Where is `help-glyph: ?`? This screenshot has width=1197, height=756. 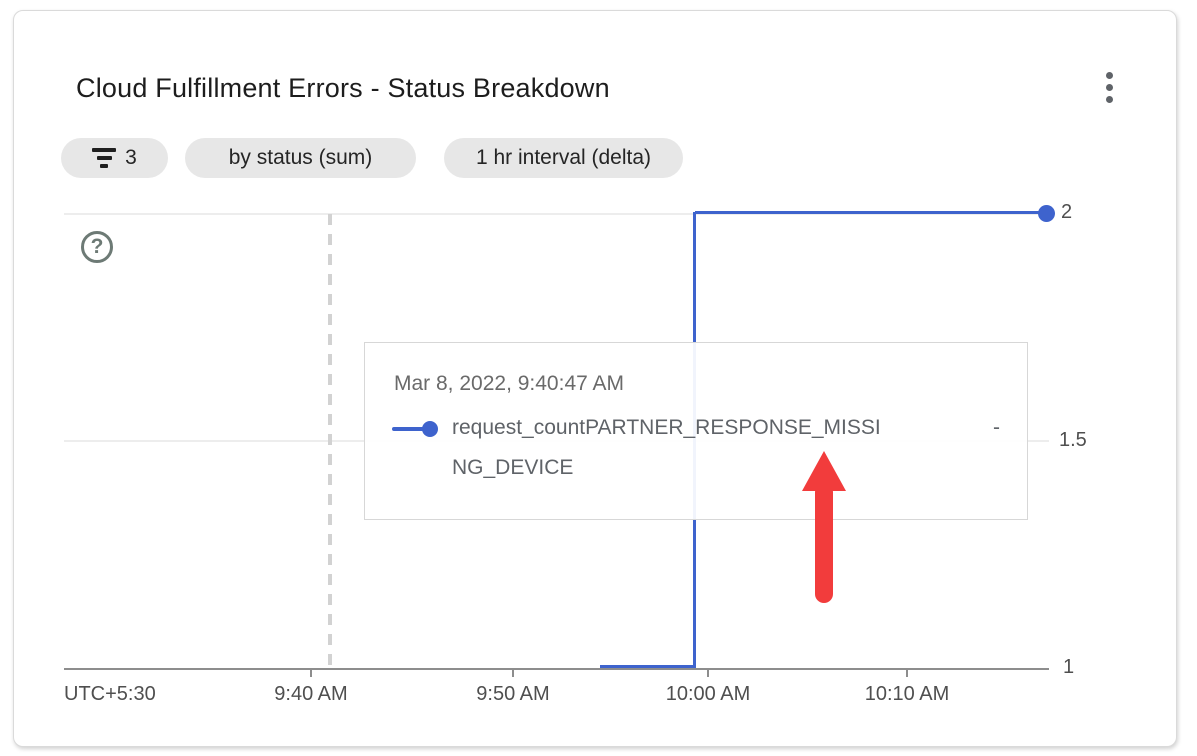
help-glyph: ? is located at coordinates (97, 246).